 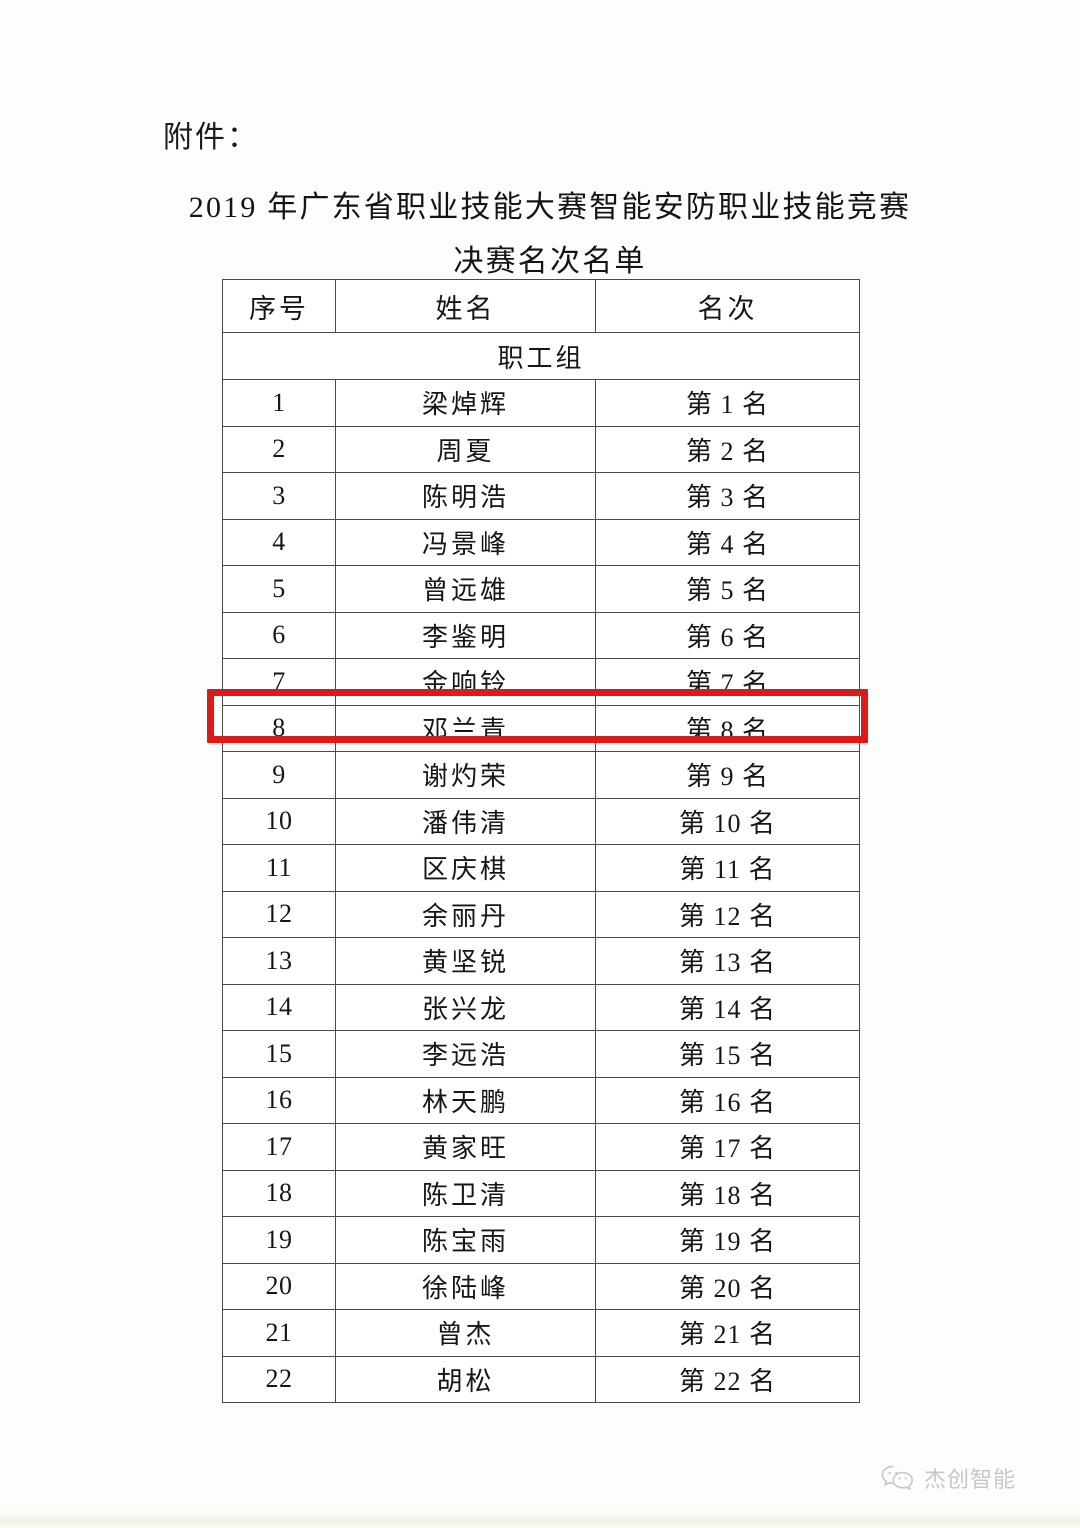 What do you see at coordinates (279, 403) in the screenshot?
I see `cell-index: 1` at bounding box center [279, 403].